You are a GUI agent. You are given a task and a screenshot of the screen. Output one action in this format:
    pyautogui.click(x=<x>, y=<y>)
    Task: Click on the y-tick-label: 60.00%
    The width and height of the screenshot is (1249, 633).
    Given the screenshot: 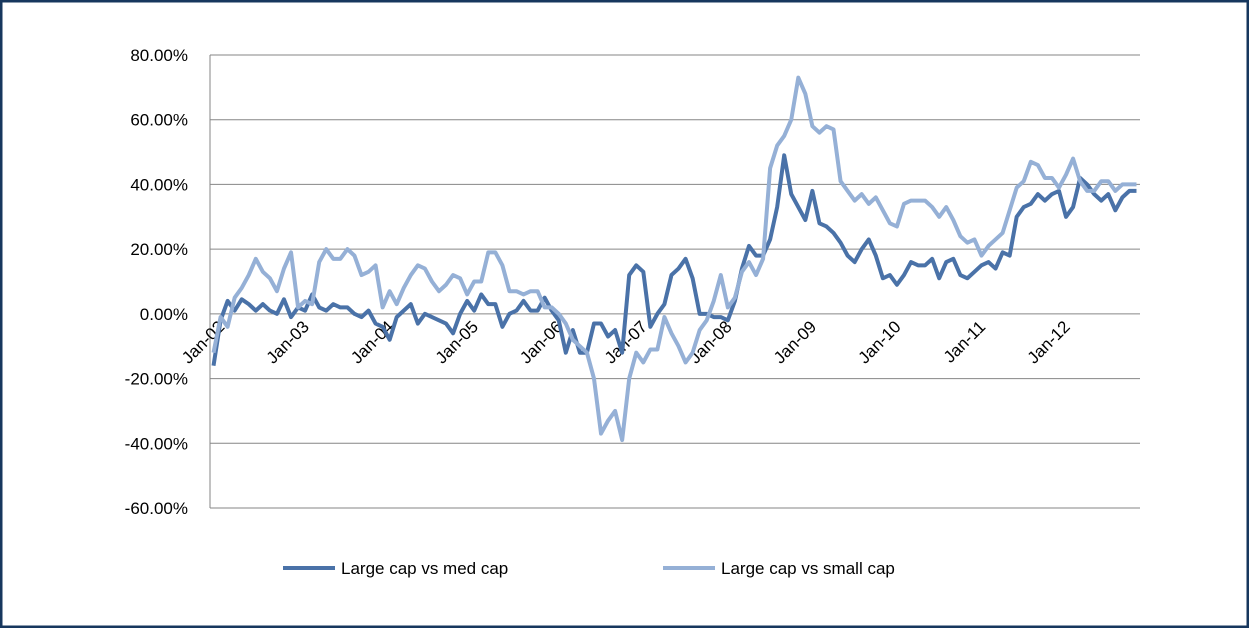 What is the action you would take?
    pyautogui.click(x=159, y=120)
    